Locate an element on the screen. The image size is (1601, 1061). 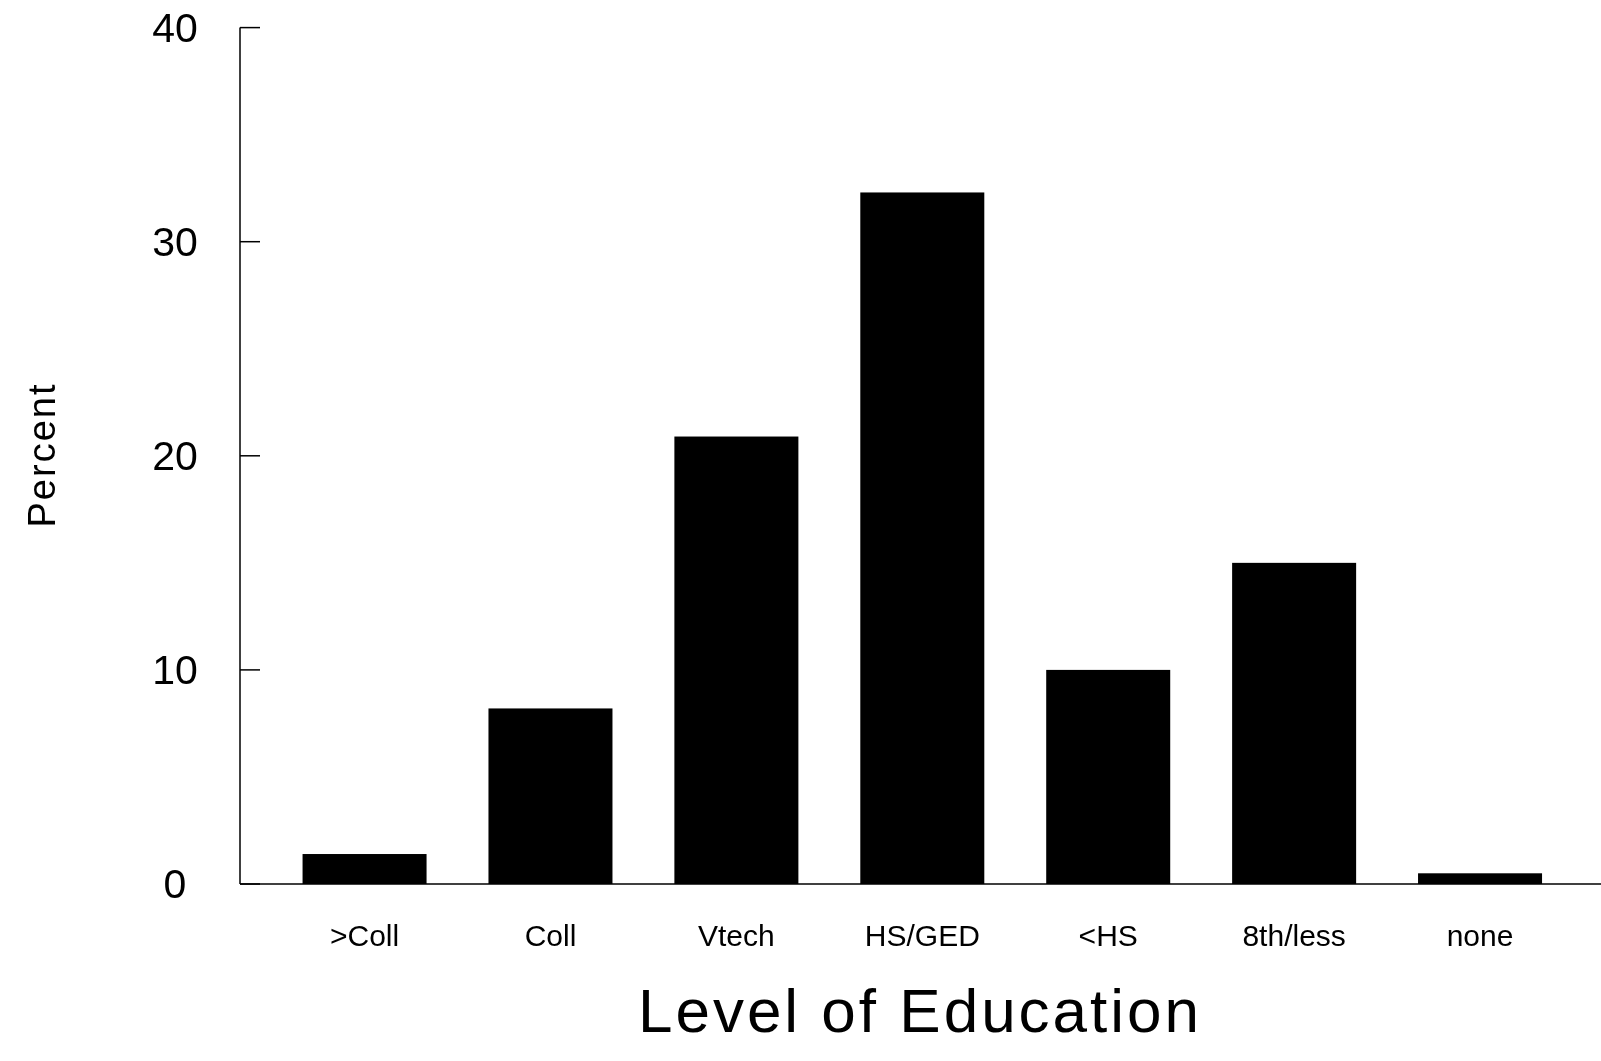
y-axis-title: Percent is located at coordinates (42, 455).